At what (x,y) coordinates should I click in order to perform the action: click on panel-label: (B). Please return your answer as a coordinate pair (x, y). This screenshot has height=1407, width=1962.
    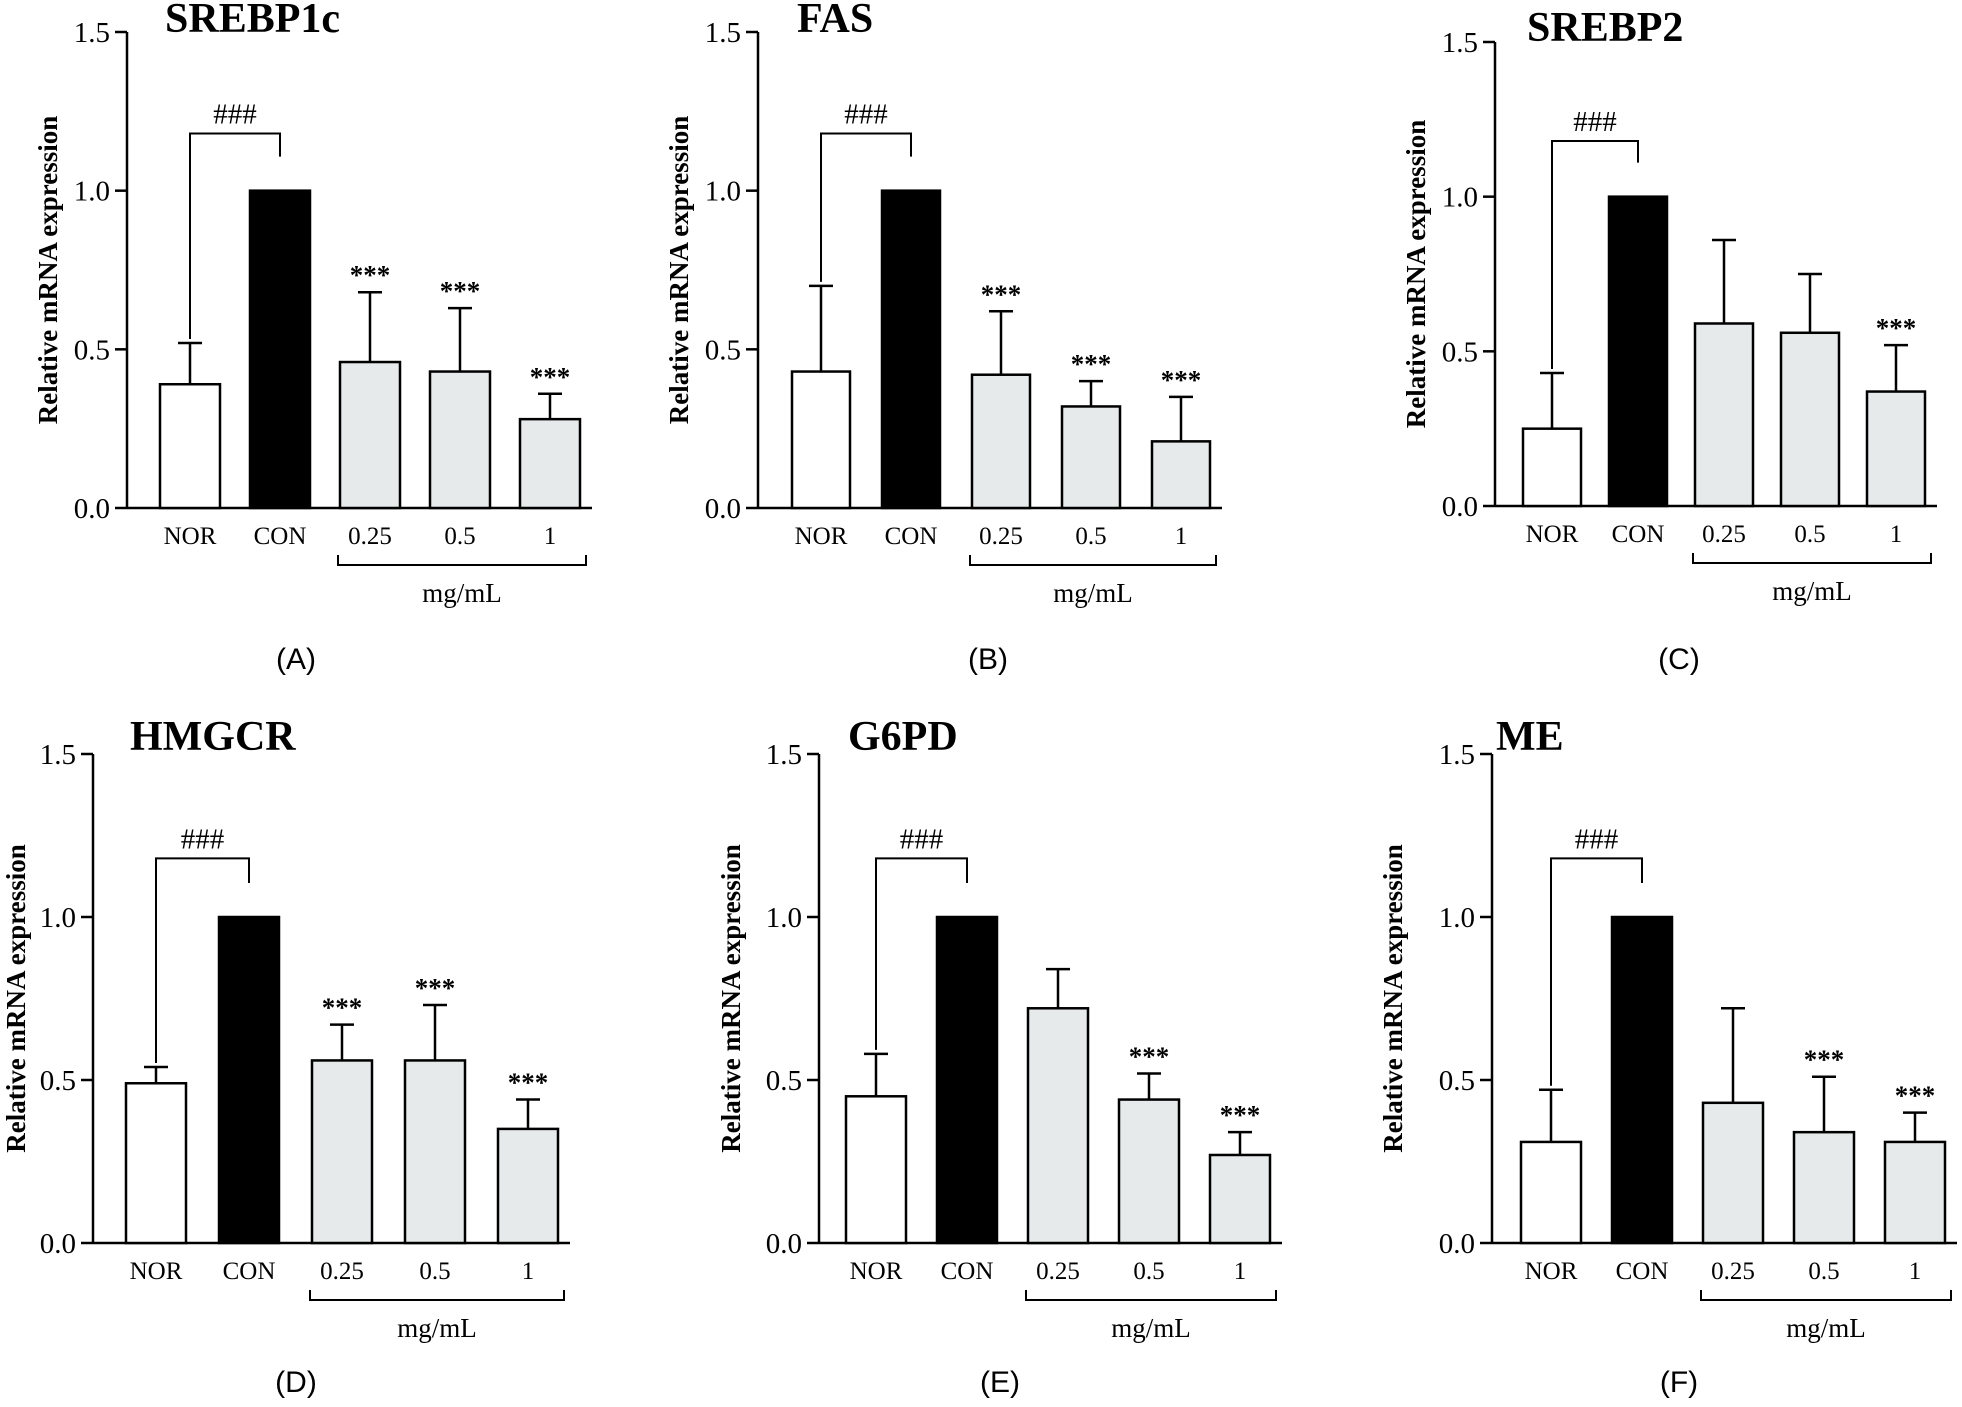
    Looking at the image, I should click on (988, 659).